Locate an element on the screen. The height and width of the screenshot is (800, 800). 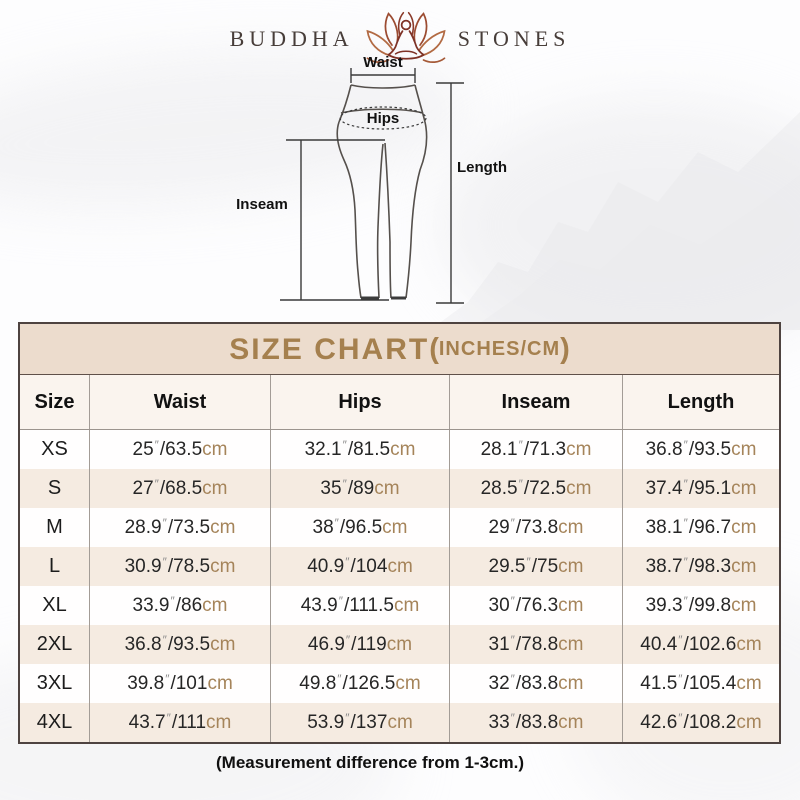
hips-cell: 40.9 ″/104 cm is located at coordinates (360, 566).